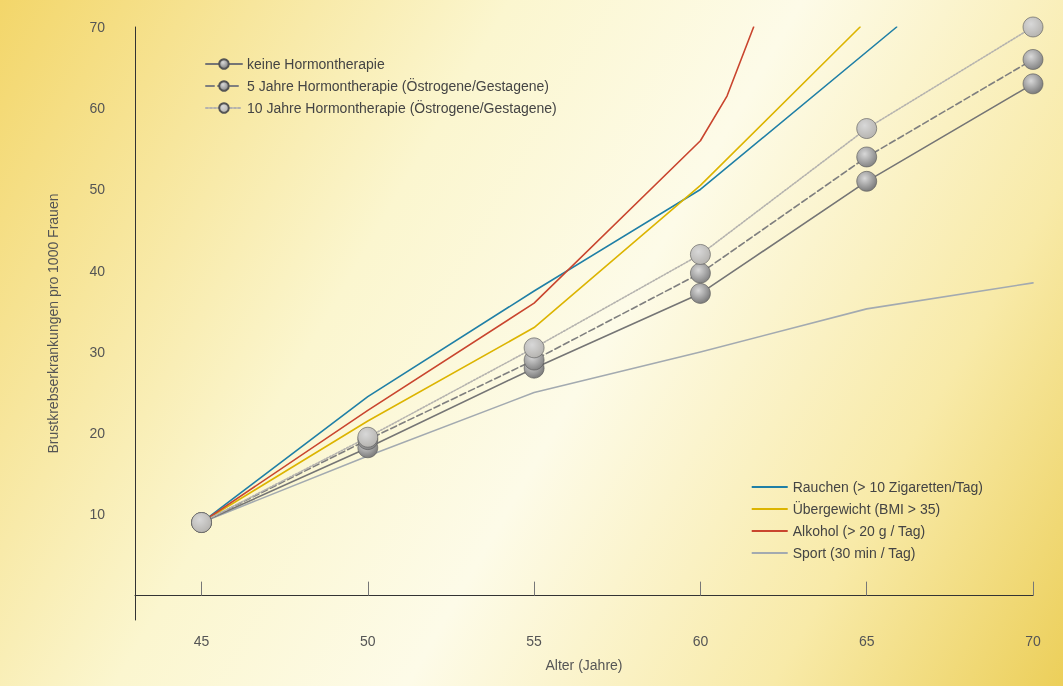 Image resolution: width=1063 pixels, height=686 pixels. I want to click on legend-label: Rauchen (> 10 Zigaretten/Tag), so click(887, 487).